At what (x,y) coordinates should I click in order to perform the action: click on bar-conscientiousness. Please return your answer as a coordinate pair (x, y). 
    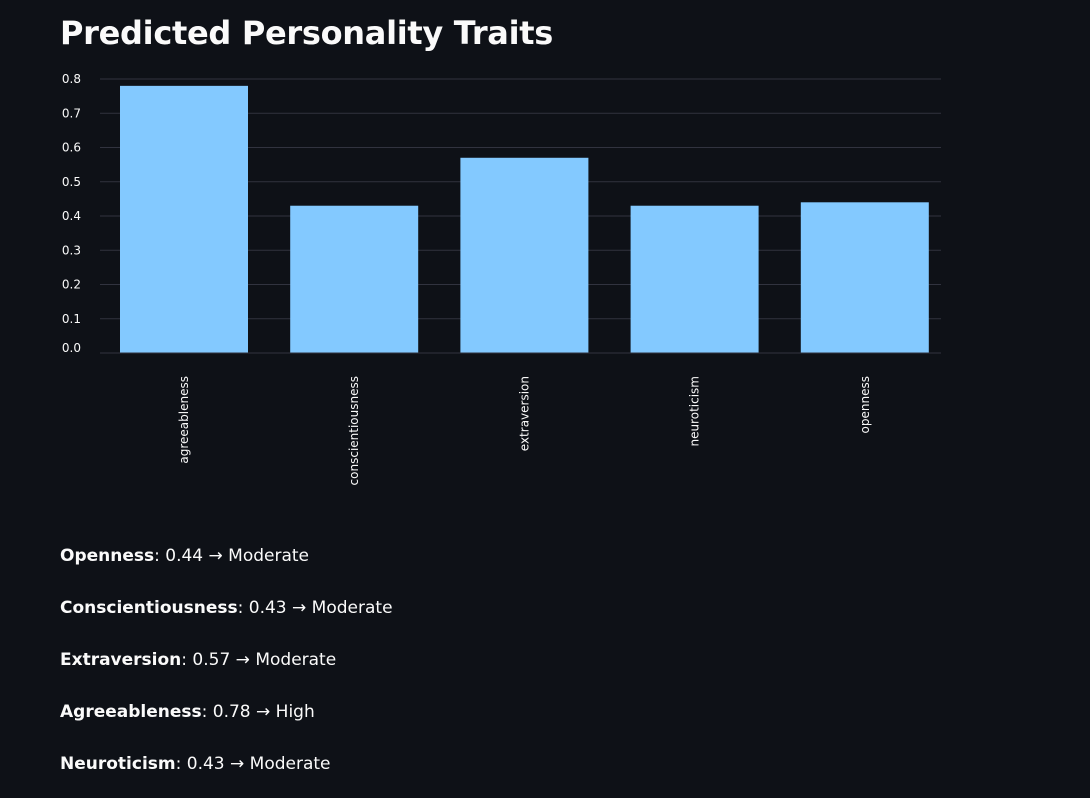
    Looking at the image, I should click on (354, 279).